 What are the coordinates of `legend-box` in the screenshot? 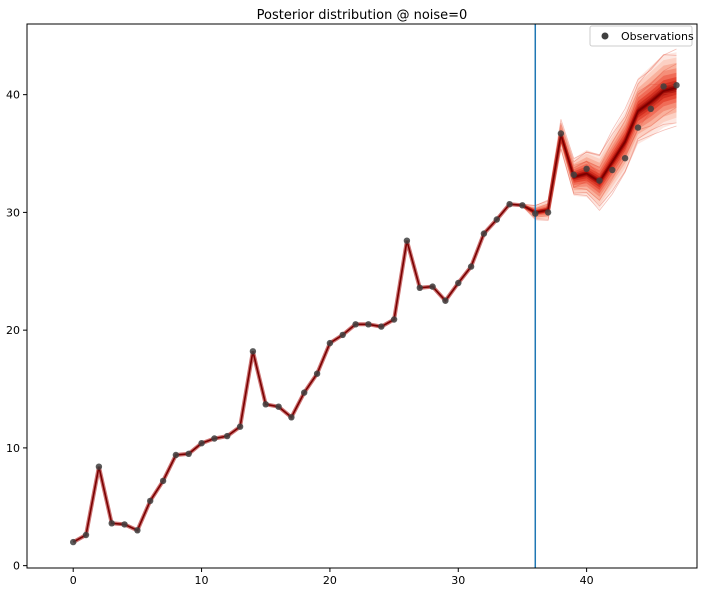 It's located at (641, 36).